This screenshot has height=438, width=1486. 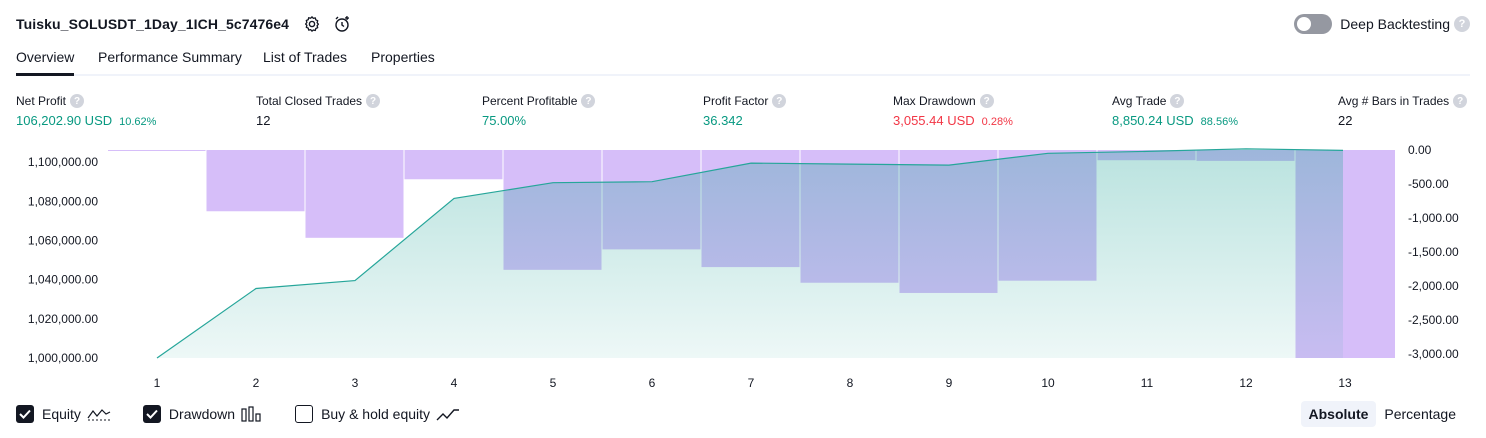 I want to click on tab-list-of-trades: List of Trades, so click(x=305, y=57).